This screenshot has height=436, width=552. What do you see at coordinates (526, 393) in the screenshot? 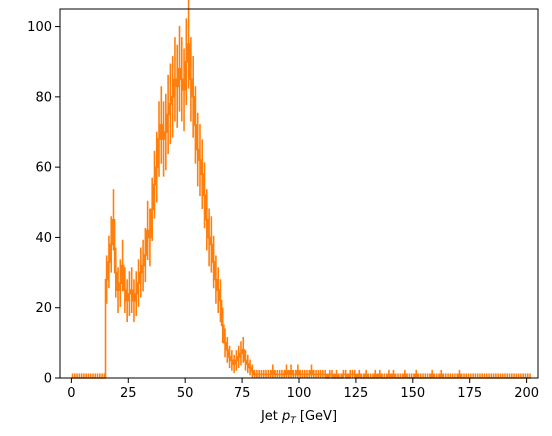
I see `x-tick-label: 200` at bounding box center [526, 393].